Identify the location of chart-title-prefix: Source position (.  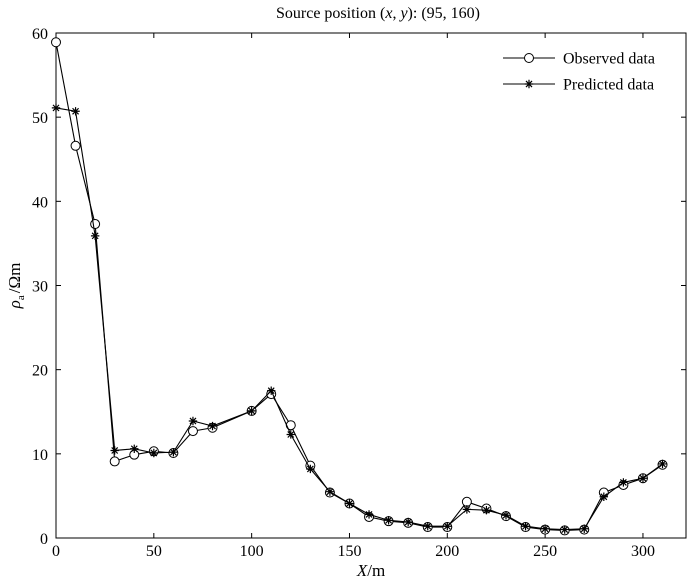
(330, 13).